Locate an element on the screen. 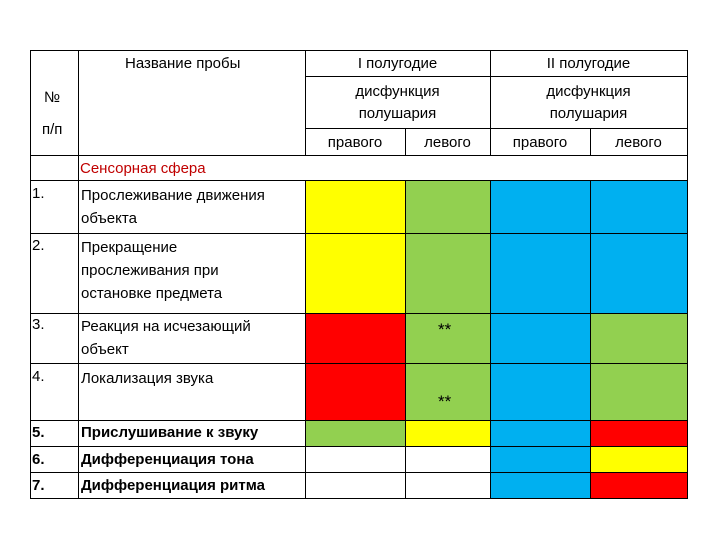 The image size is (720, 540). border-right is located at coordinates (687, 274).